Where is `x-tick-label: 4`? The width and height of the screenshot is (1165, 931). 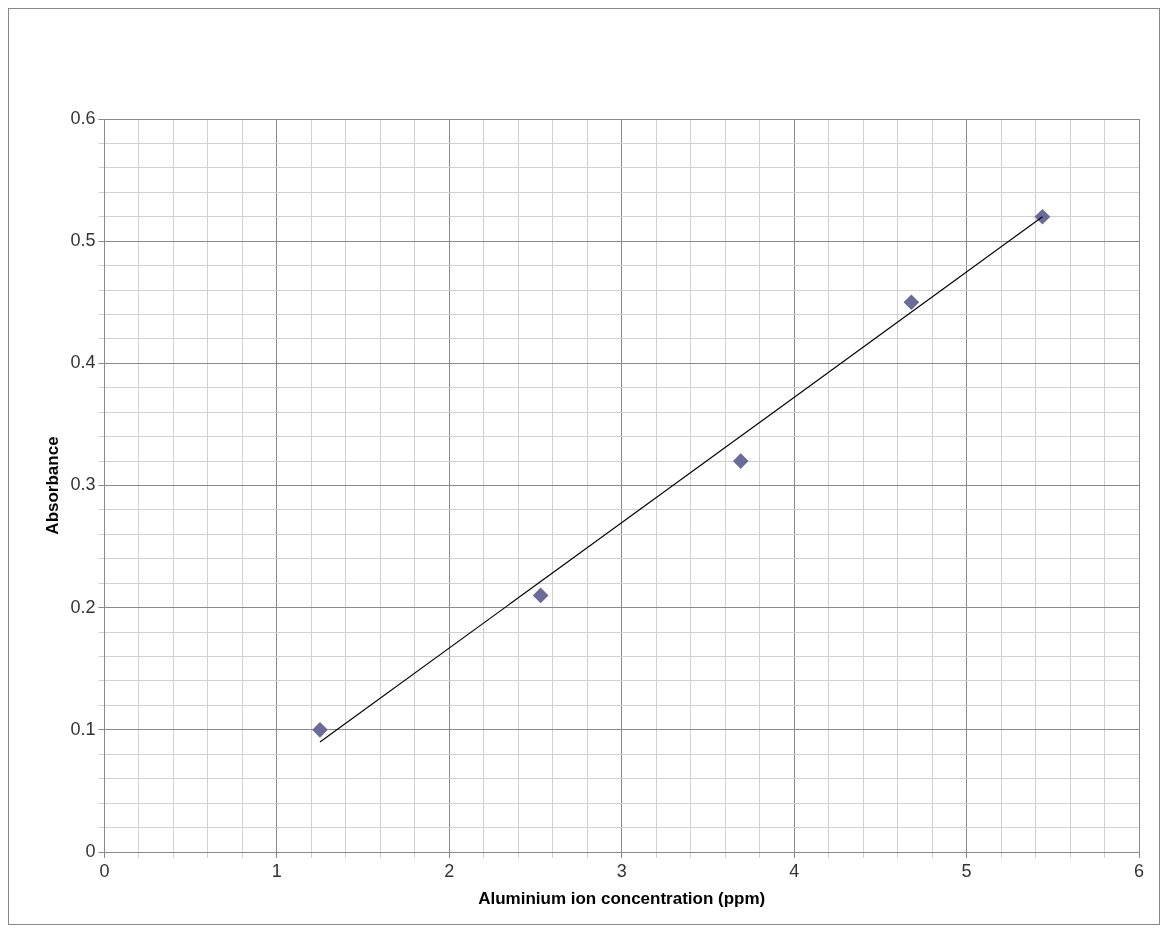 x-tick-label: 4 is located at coordinates (794, 870).